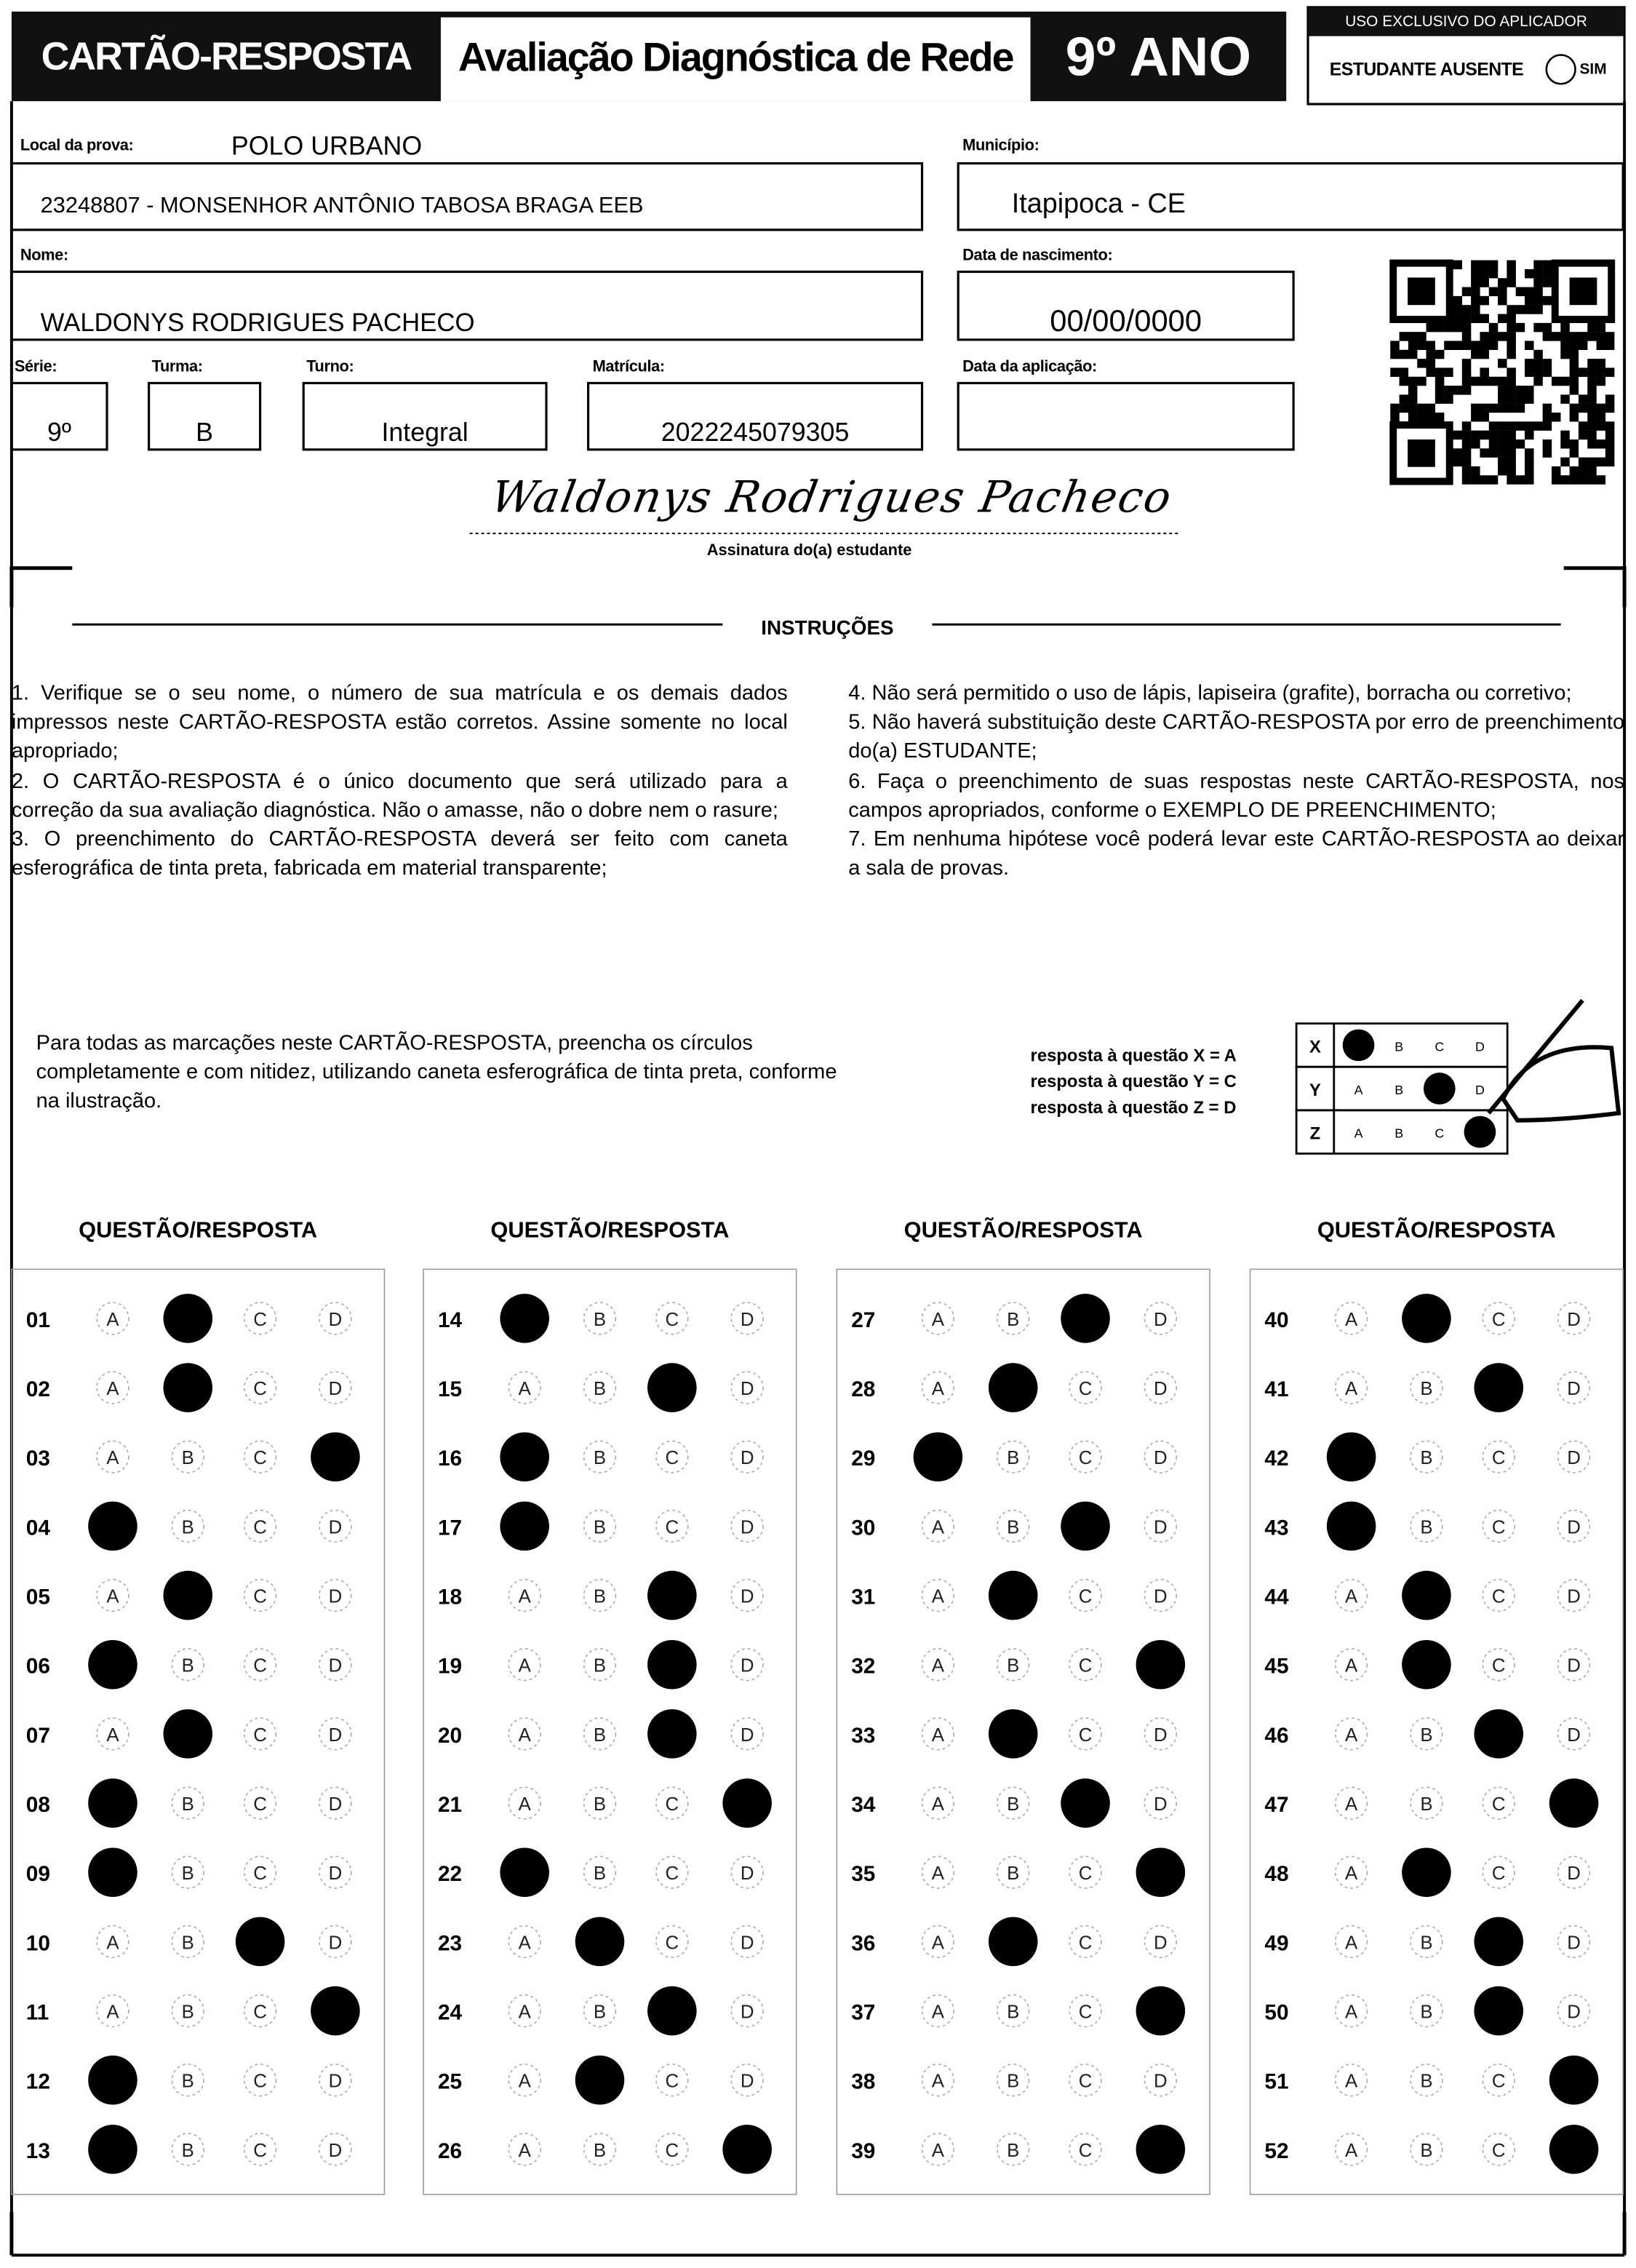 The image size is (1636, 2268). I want to click on example-row, so click(1402, 1132).